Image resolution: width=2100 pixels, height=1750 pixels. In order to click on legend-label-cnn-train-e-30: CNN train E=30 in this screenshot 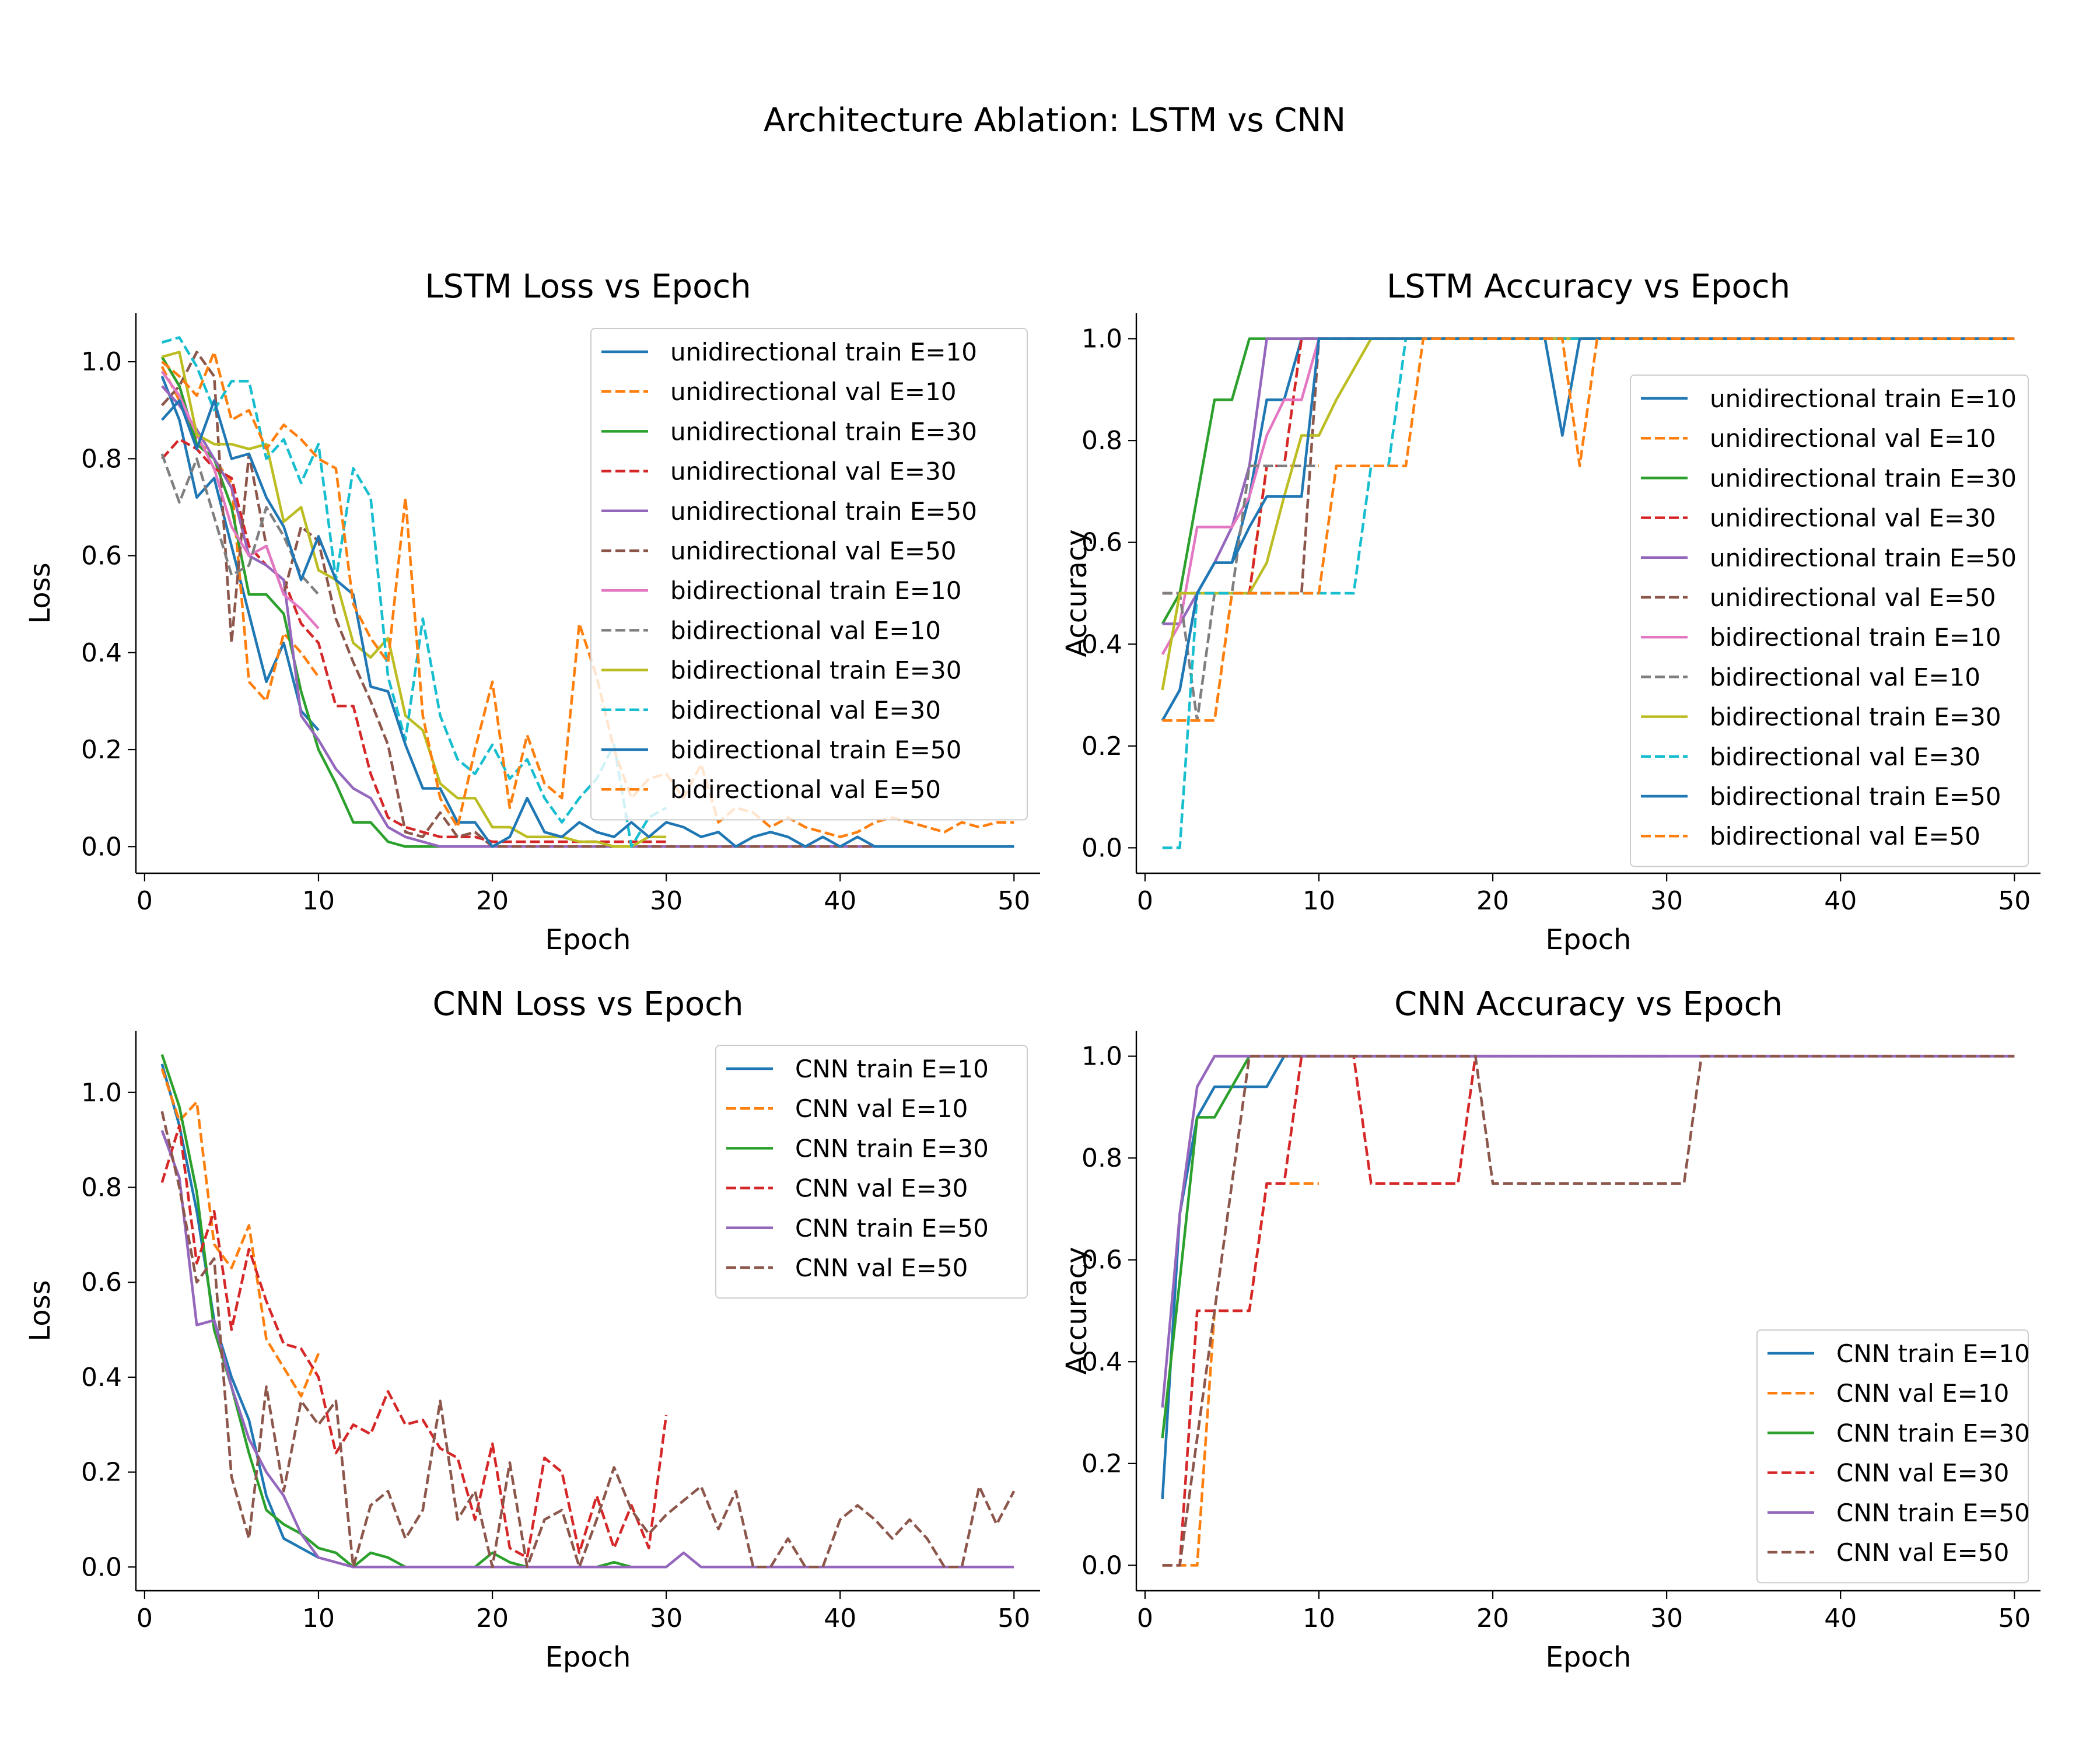, I will do `click(892, 1148)`.